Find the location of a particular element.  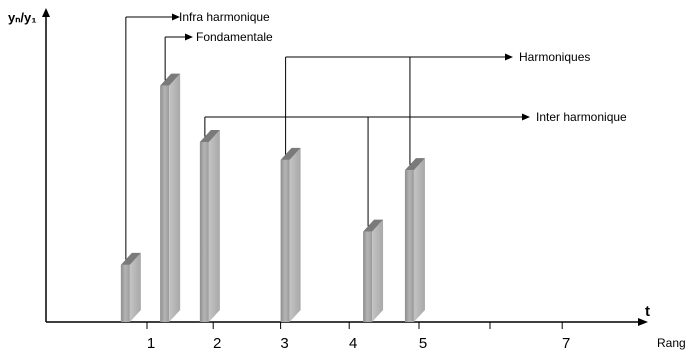

annotation-1: Fondamentale is located at coordinates (218, 55).